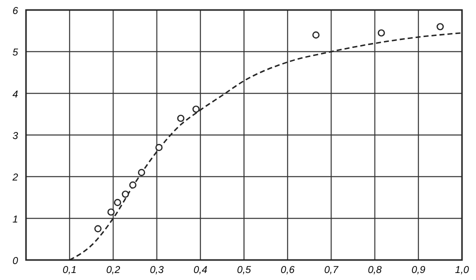  What do you see at coordinates (15, 136) in the screenshot?
I see `y-tick-label: 3` at bounding box center [15, 136].